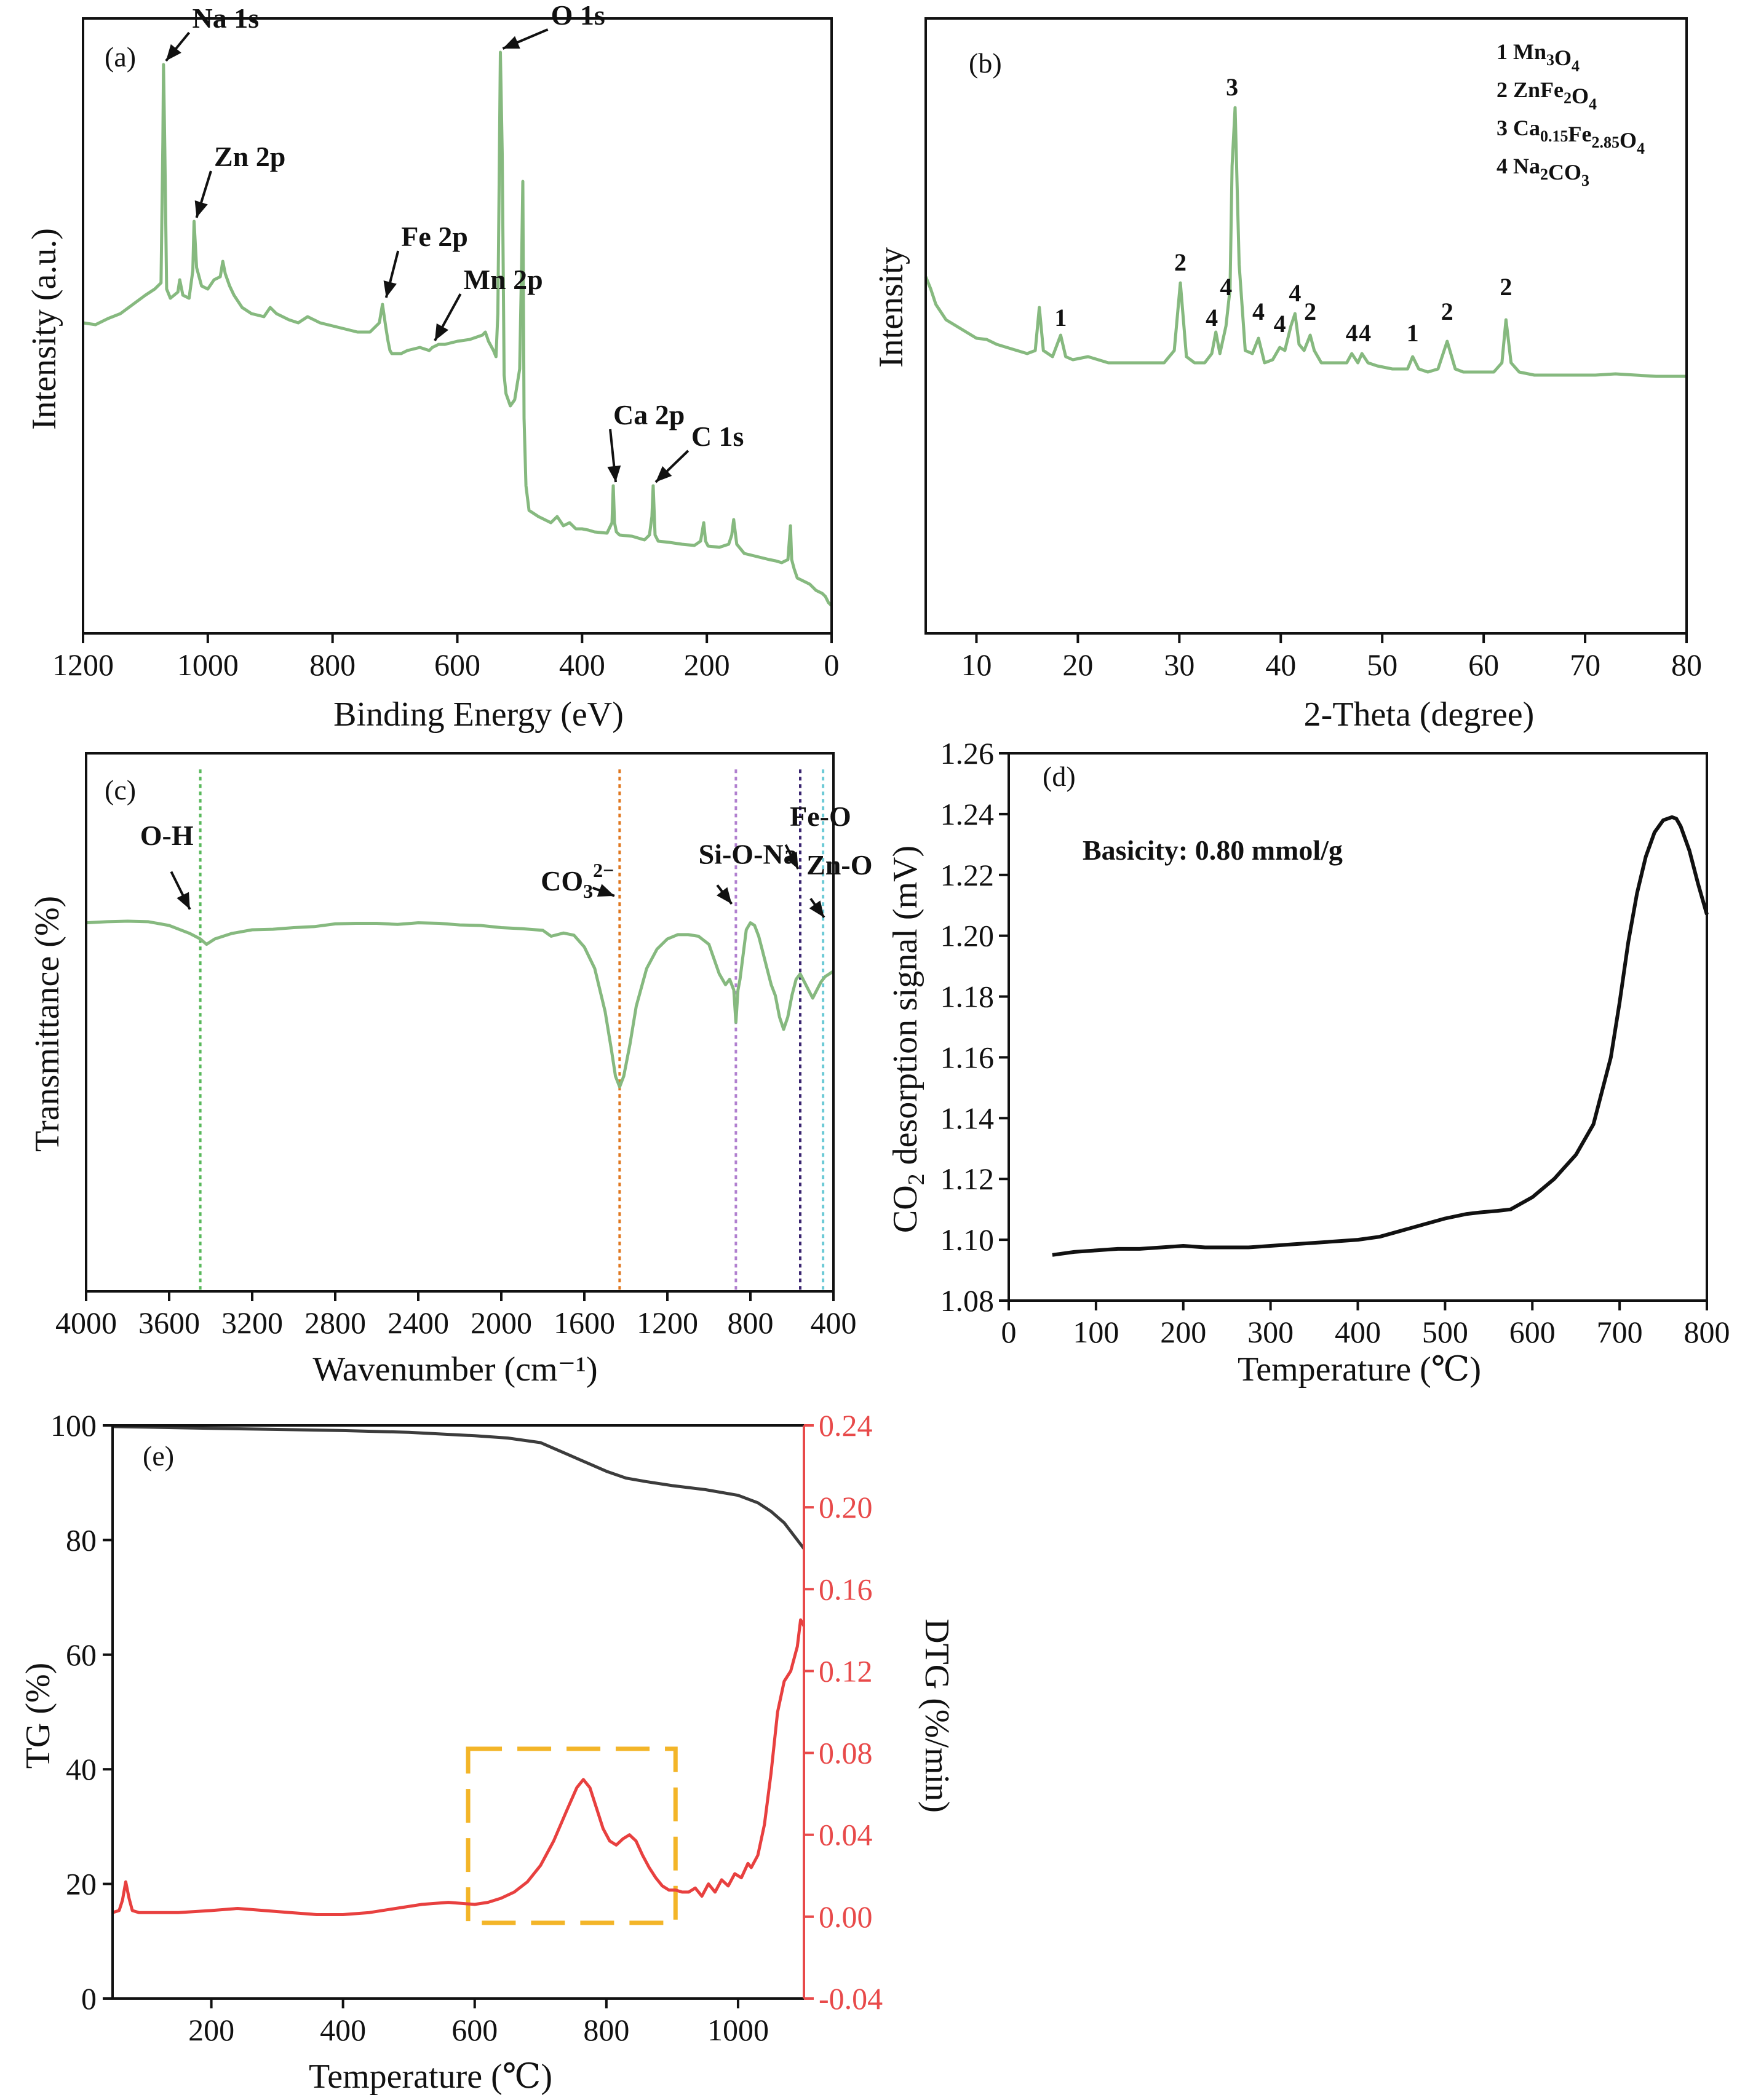  Describe the element at coordinates (335, 1323) in the screenshot. I see `ftir-x-tick-label: 2800` at that location.